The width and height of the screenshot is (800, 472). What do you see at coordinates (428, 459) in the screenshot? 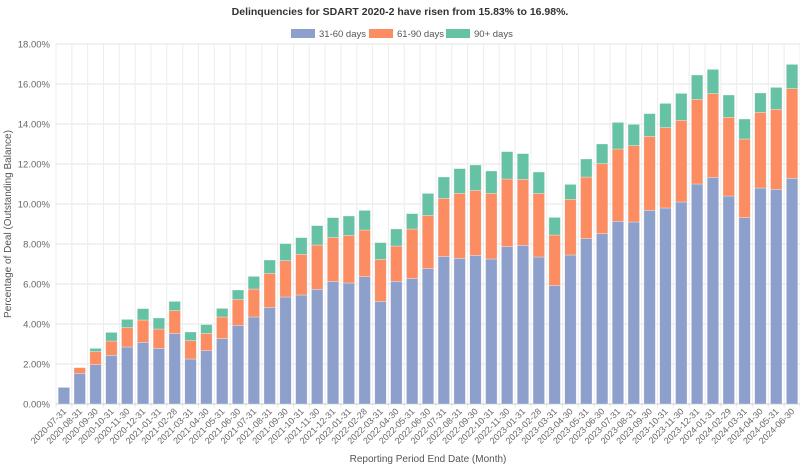
I see `x-axis-title: Reporting Period End Date (Month)` at bounding box center [428, 459].